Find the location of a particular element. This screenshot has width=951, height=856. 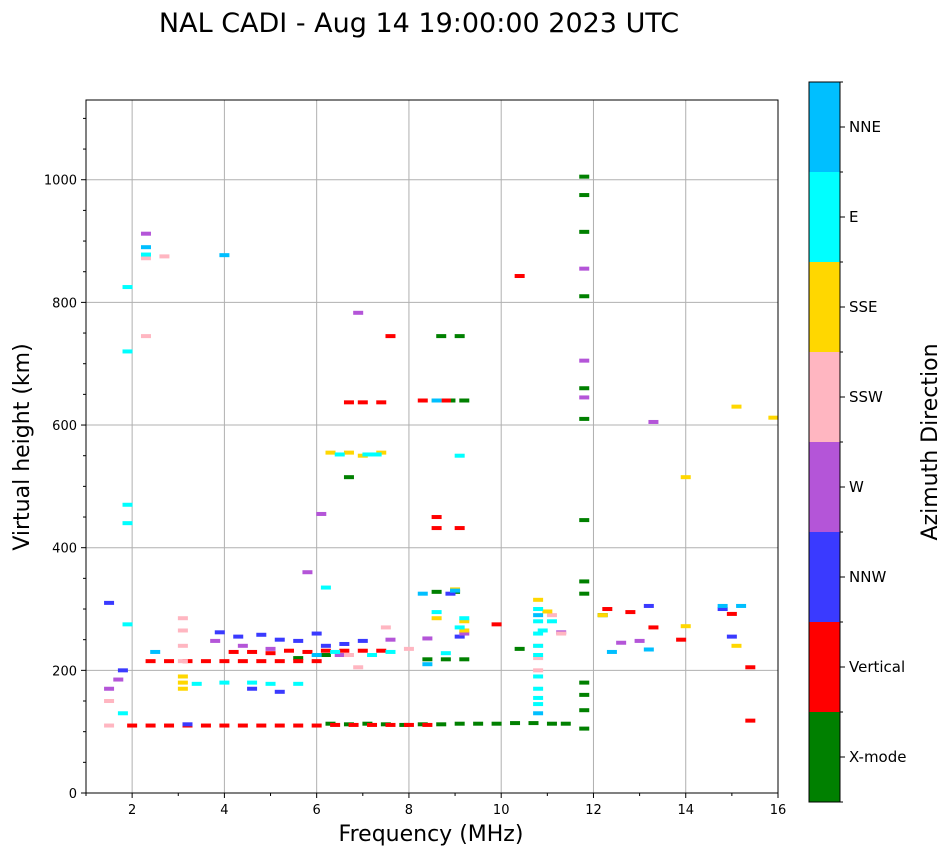

series-nnw is located at coordinates (420, 659).